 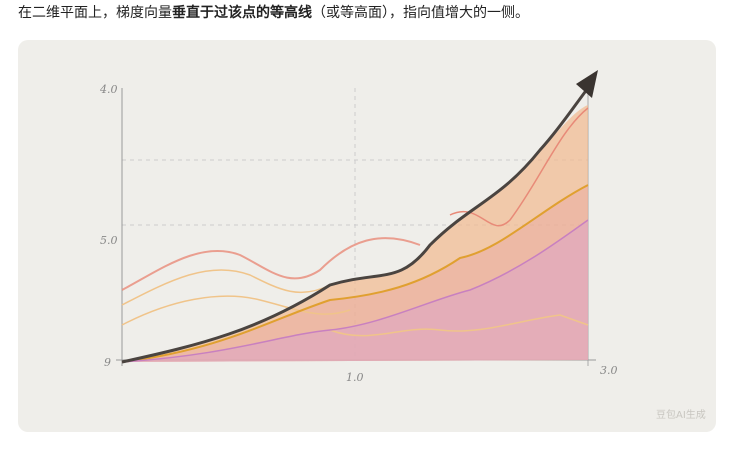 What do you see at coordinates (420, 13) in the screenshot?
I see `text: （或等高面），指向值增大的一侧。` at bounding box center [420, 13].